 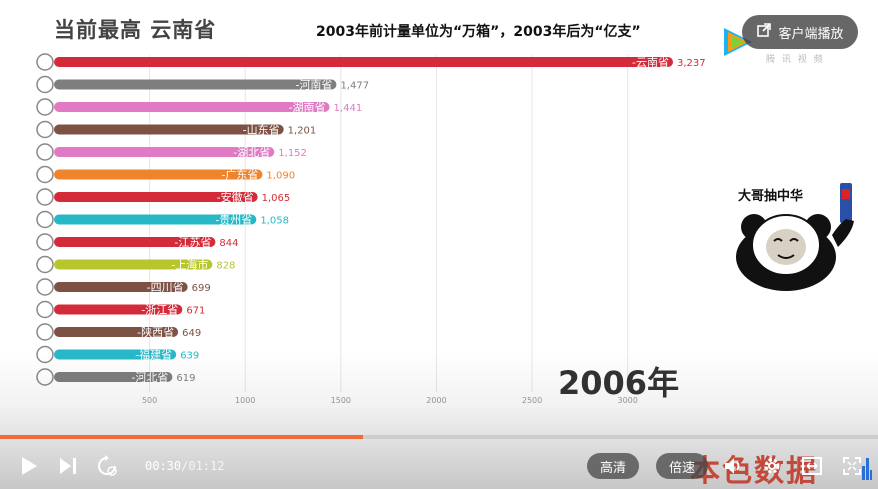 I want to click on bar-category-label: -四川省, so click(x=165, y=287).